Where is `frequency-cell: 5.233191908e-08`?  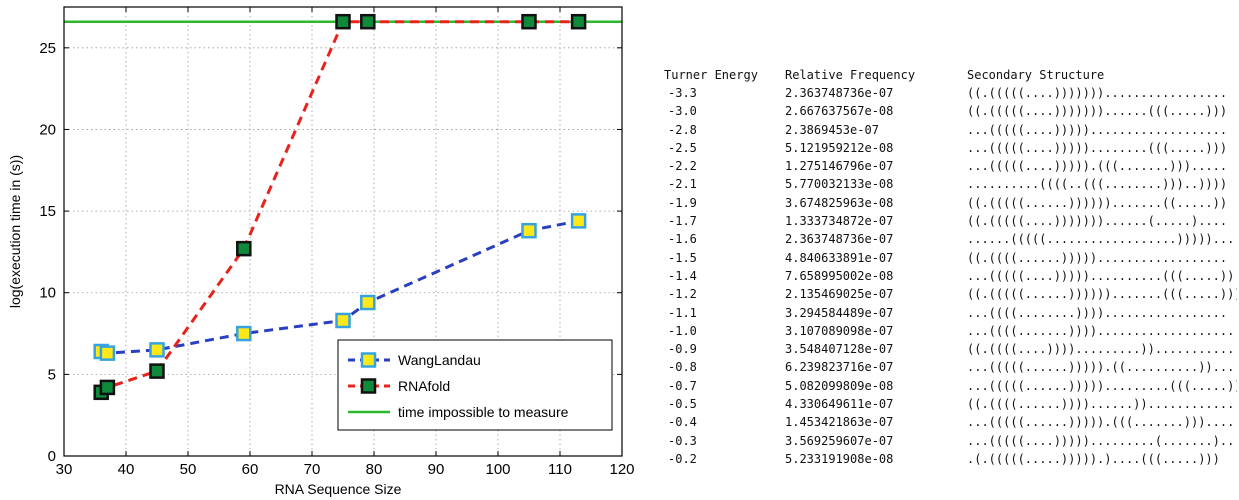 frequency-cell: 5.233191908e-08 is located at coordinates (839, 458).